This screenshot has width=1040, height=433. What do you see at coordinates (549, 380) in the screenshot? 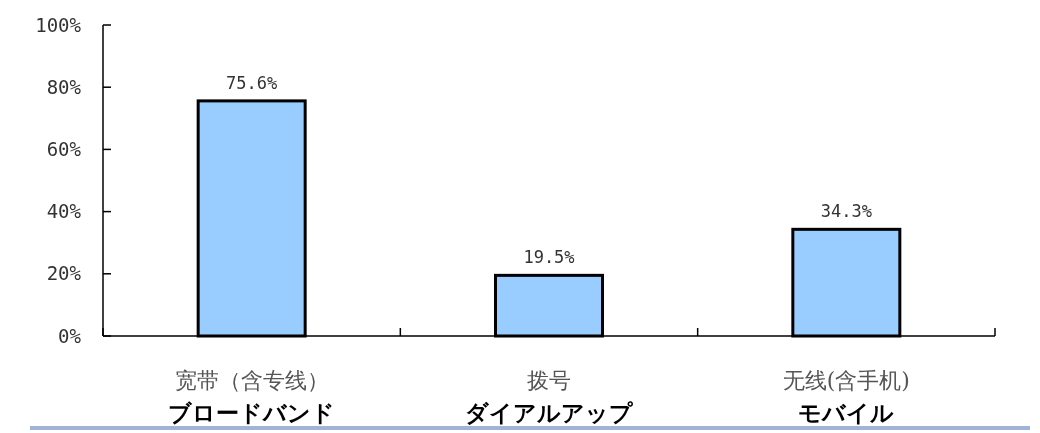
I see `x-tick-label: 拨号` at bounding box center [549, 380].